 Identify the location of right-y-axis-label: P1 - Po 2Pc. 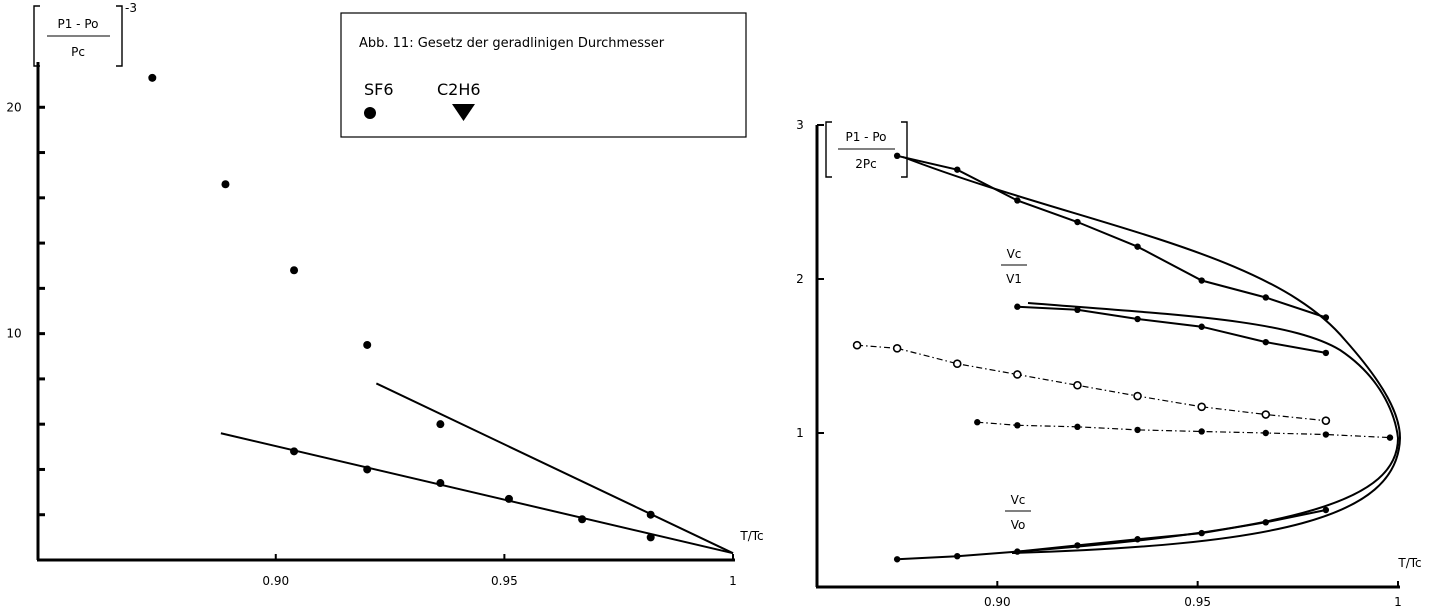
(866, 149).